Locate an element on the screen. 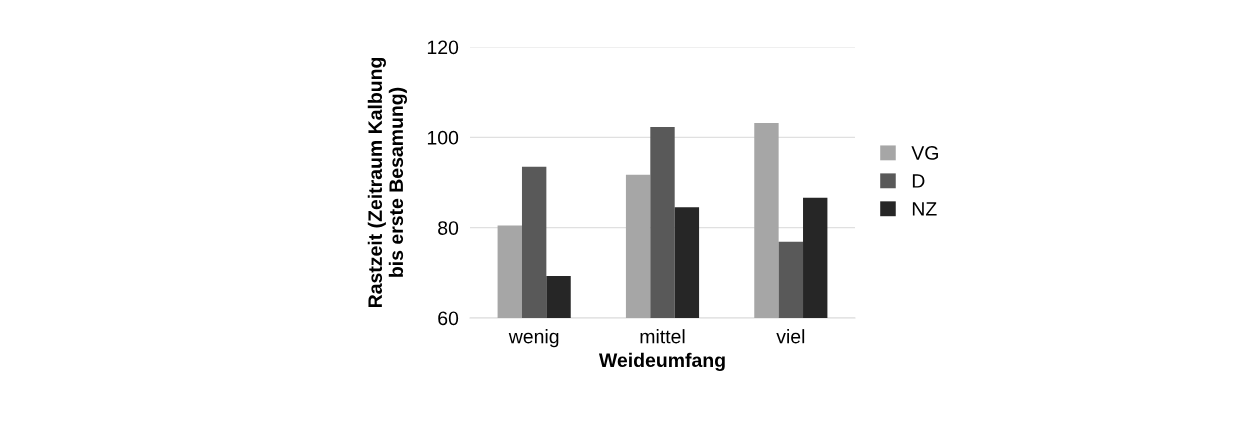 The height and width of the screenshot is (423, 1256). y-axis-title: Rastzeit (Zeitraum Kalbung bis erste Besamung) is located at coordinates (387, 182).